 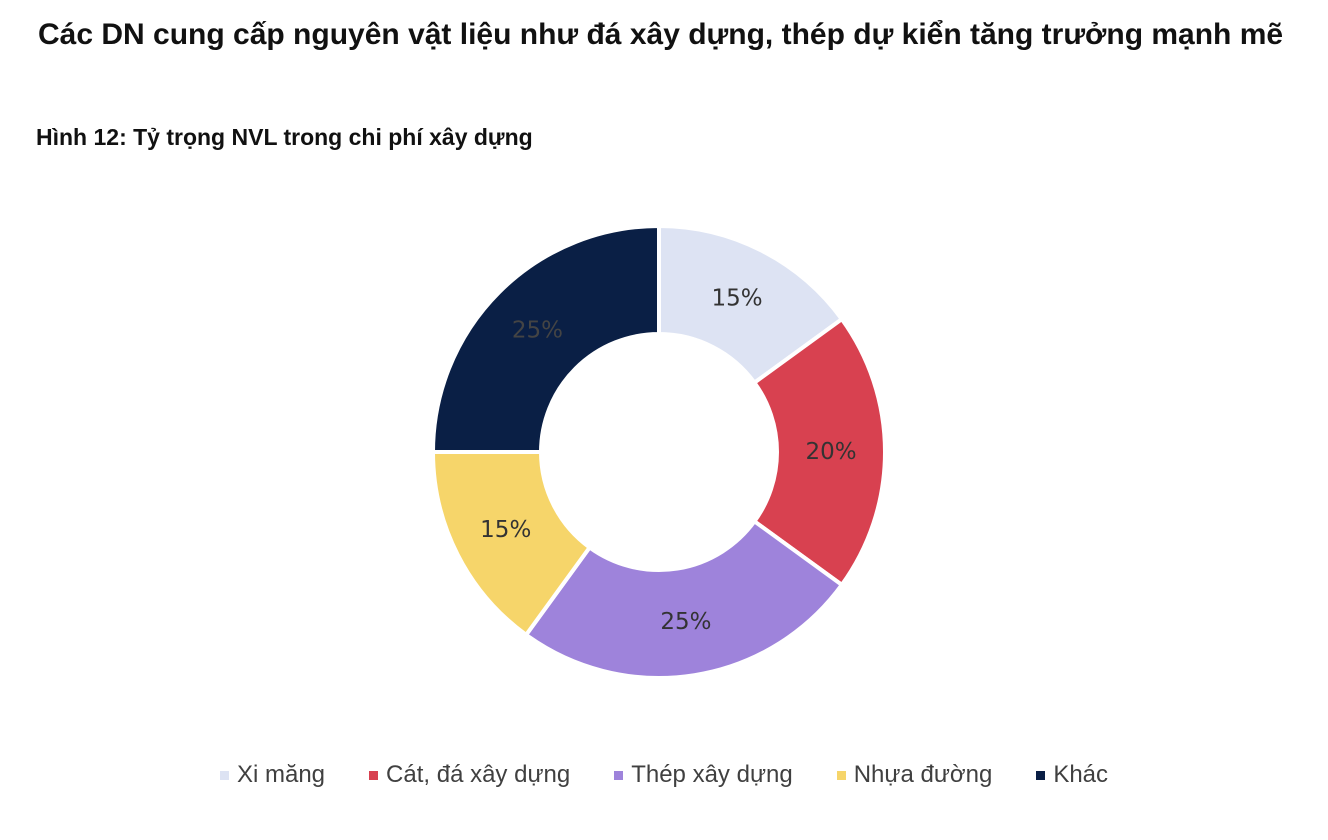 I want to click on legend-label: Cát, đá xây dựng, so click(x=478, y=774).